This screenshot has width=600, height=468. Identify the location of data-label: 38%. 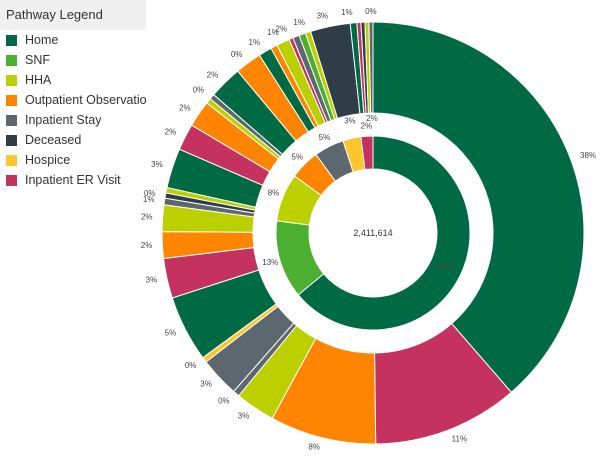
(588, 155).